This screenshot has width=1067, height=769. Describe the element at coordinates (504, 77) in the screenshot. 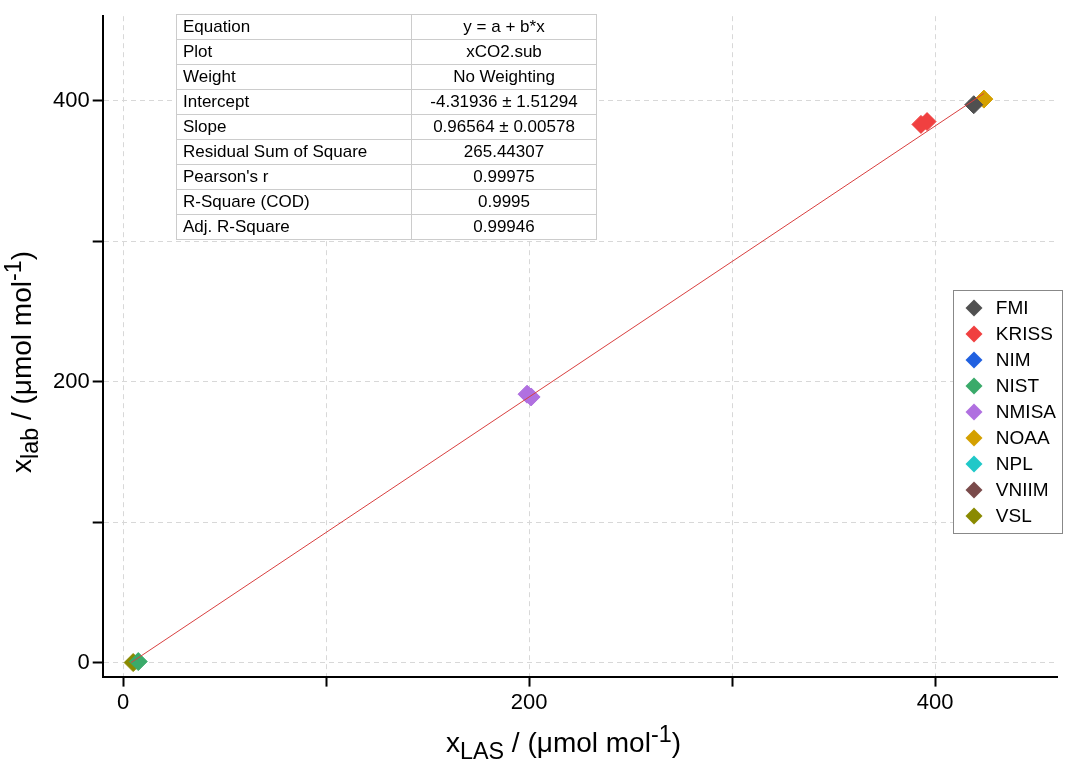

I see `annotation: No Weighting` at that location.